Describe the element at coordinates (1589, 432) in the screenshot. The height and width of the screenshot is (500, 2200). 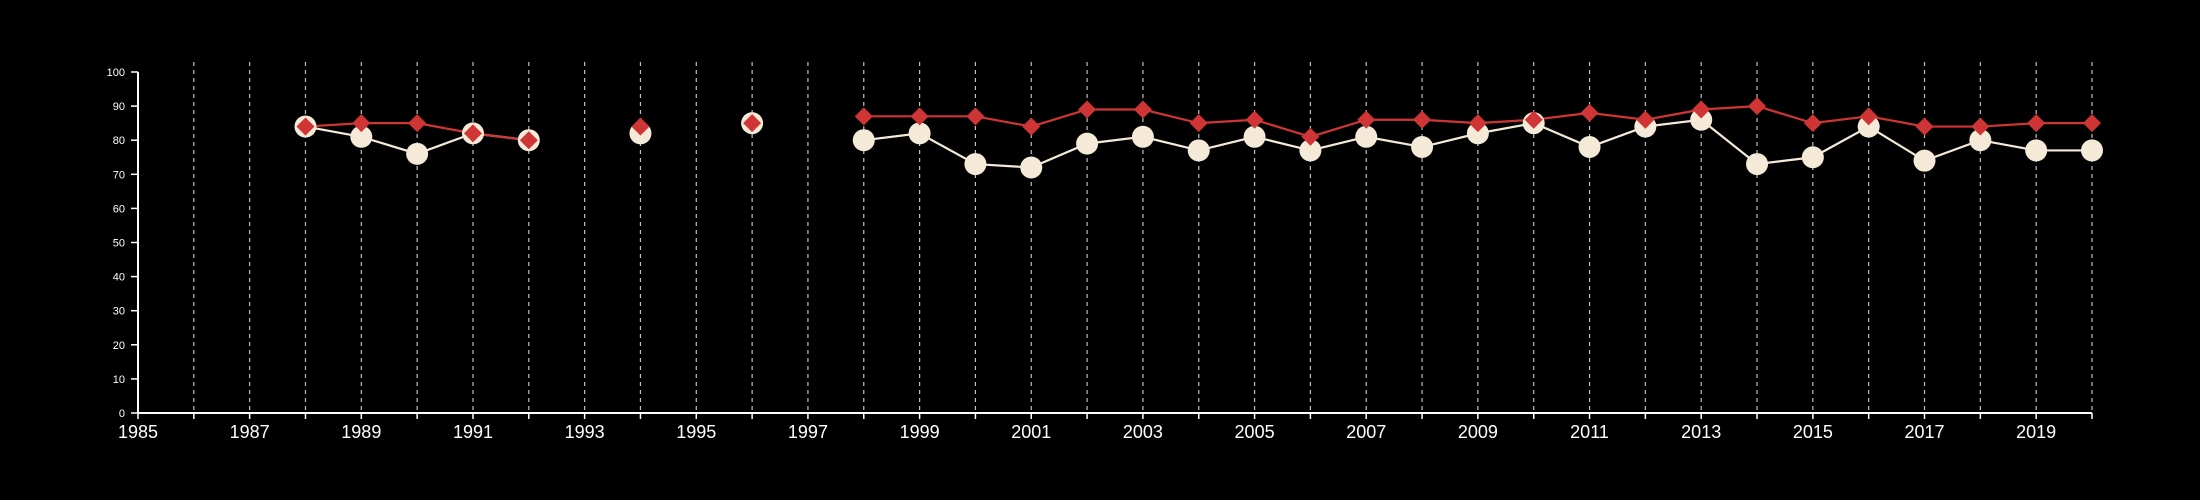
I see `x-tick-label: 2011` at that location.